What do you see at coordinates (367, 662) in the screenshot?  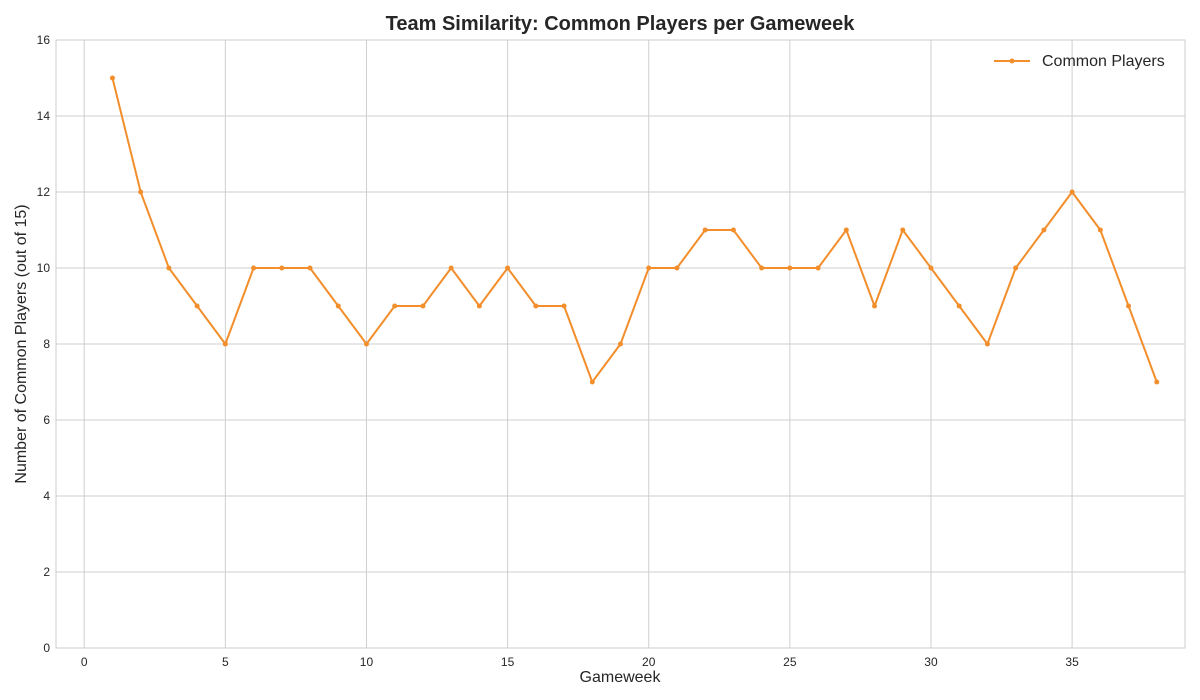 I see `x-tick-label: 10` at bounding box center [367, 662].